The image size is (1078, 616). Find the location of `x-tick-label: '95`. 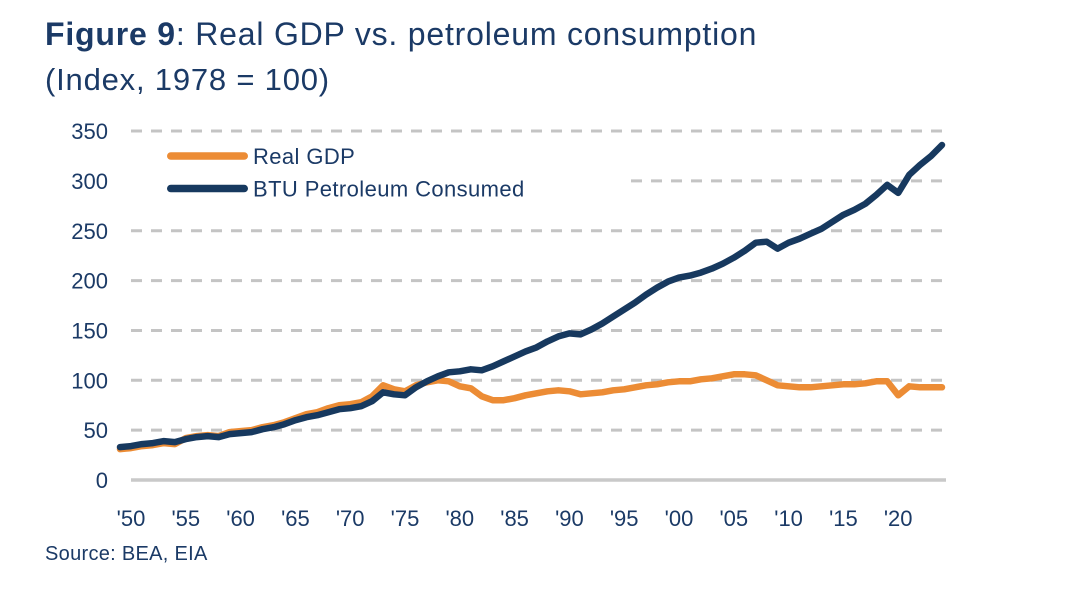

x-tick-label: '95 is located at coordinates (624, 518).